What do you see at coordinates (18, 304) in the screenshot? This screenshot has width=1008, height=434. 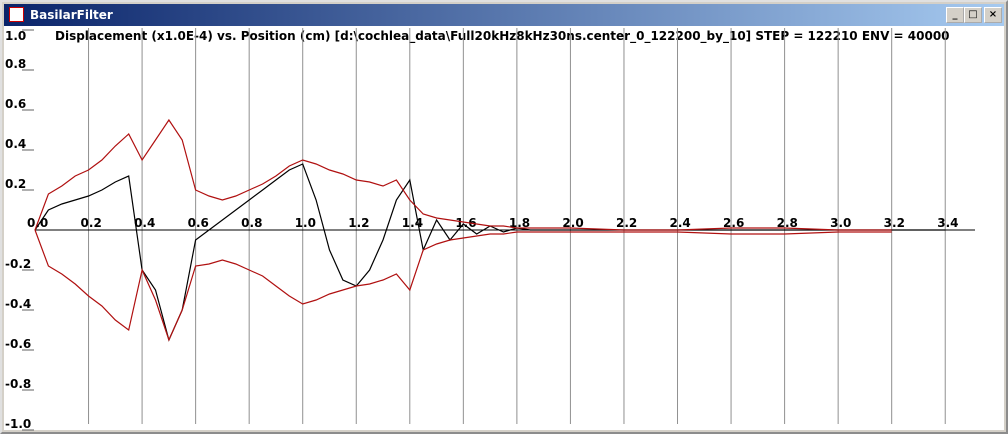 I see `y-tick-label: -0.4` at bounding box center [18, 304].